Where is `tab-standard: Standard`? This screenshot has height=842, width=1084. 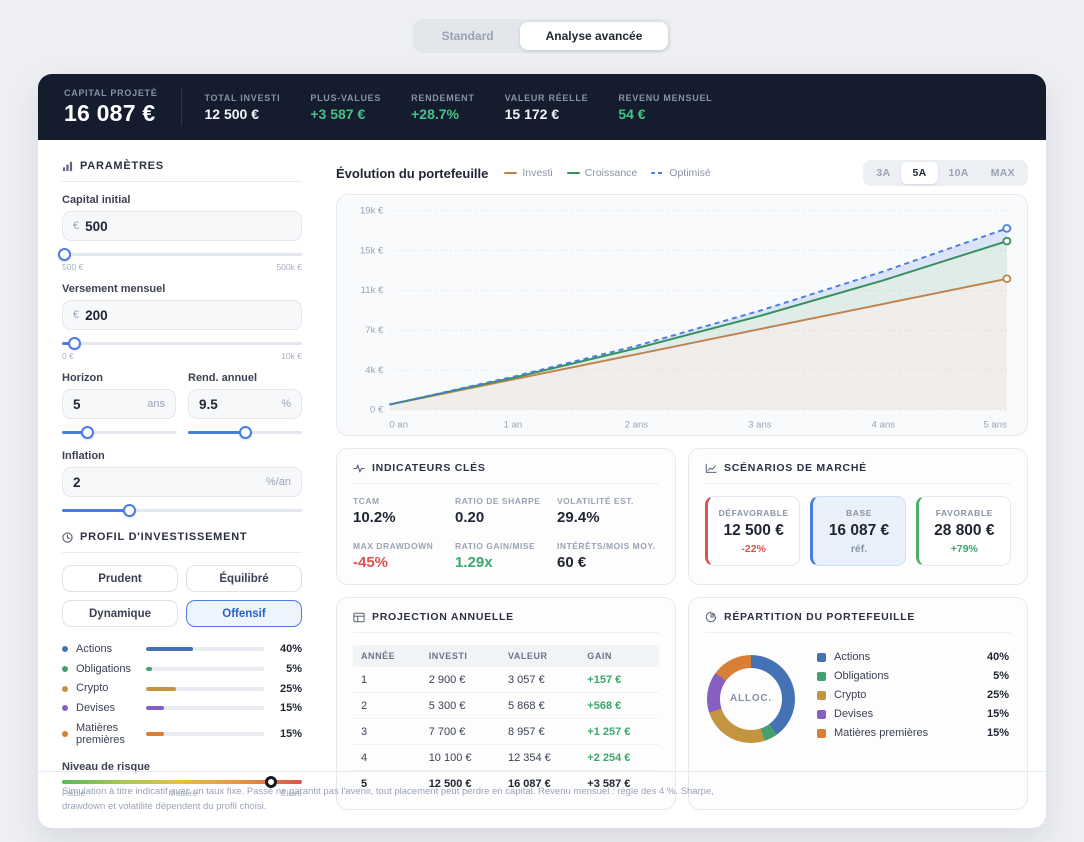 tab-standard: Standard is located at coordinates (468, 36).